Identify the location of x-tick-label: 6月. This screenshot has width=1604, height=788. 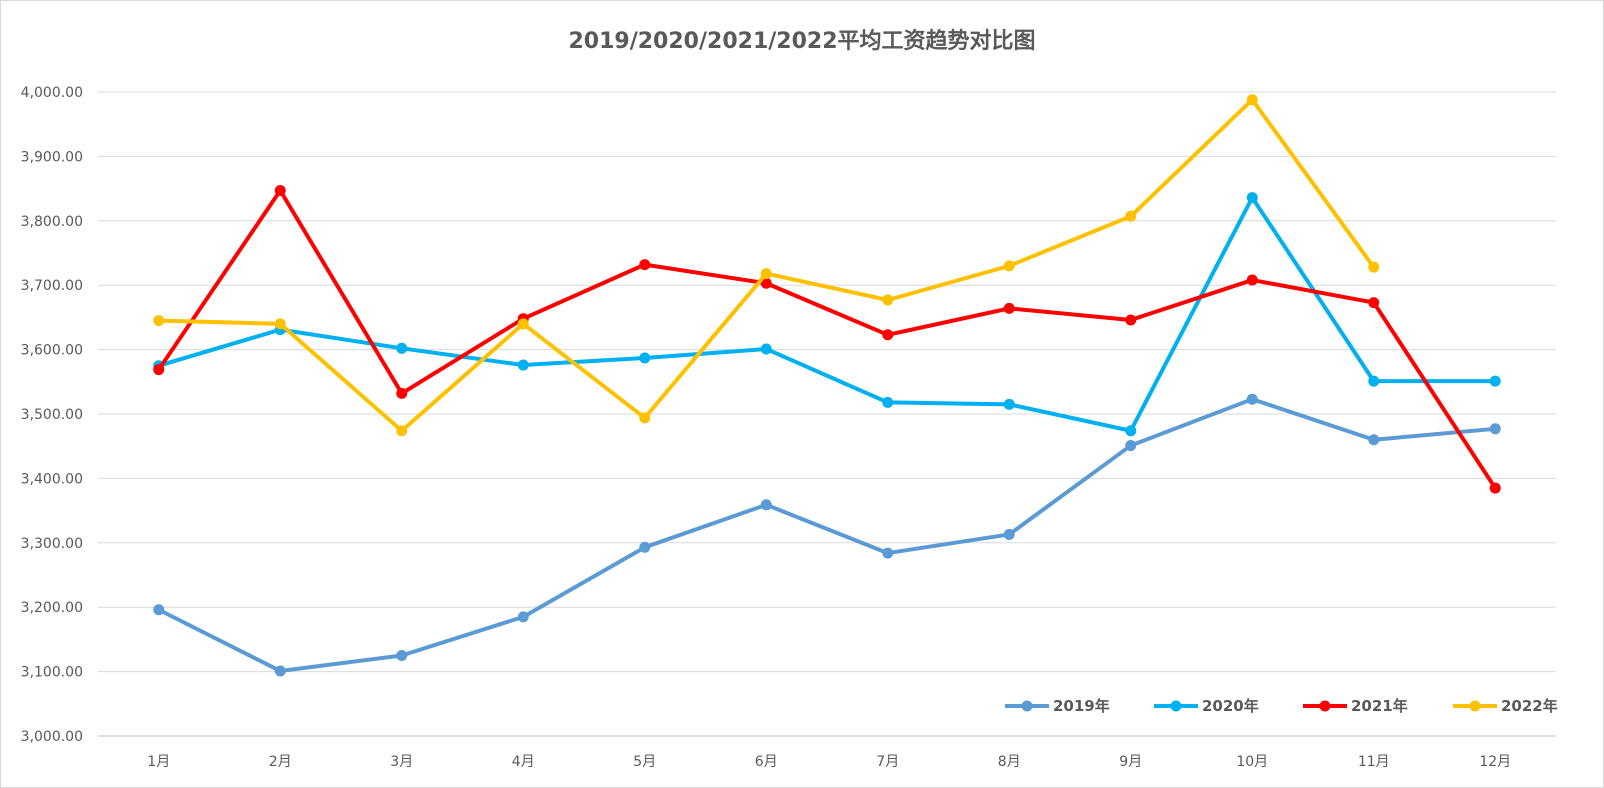
(766, 762).